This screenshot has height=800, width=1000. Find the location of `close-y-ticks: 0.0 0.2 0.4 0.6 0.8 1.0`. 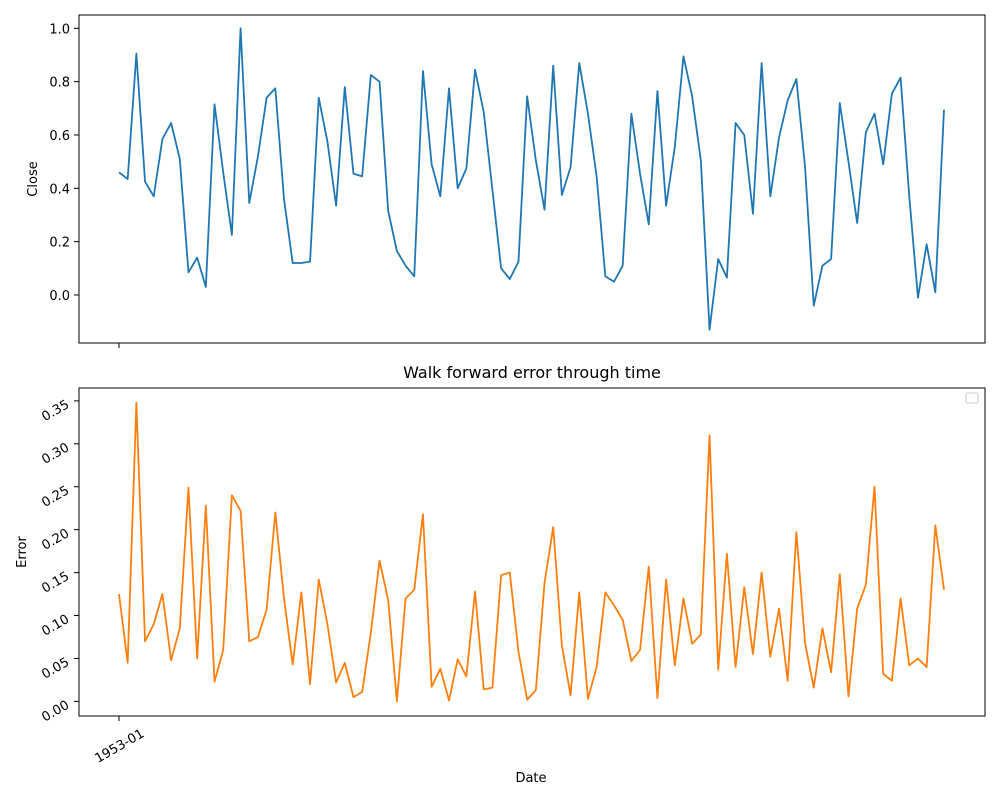

close-y-ticks: 0.0 0.2 0.4 0.6 0.8 1.0 is located at coordinates (64, 163).